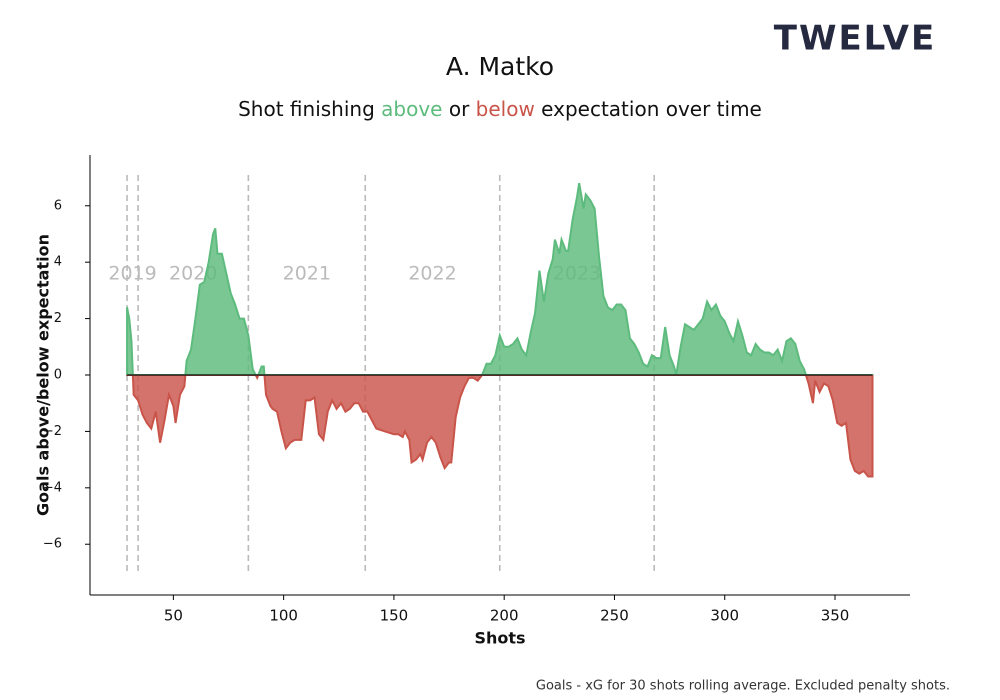  What do you see at coordinates (52, 487) in the screenshot?
I see `y-tick-label: −4` at bounding box center [52, 487].